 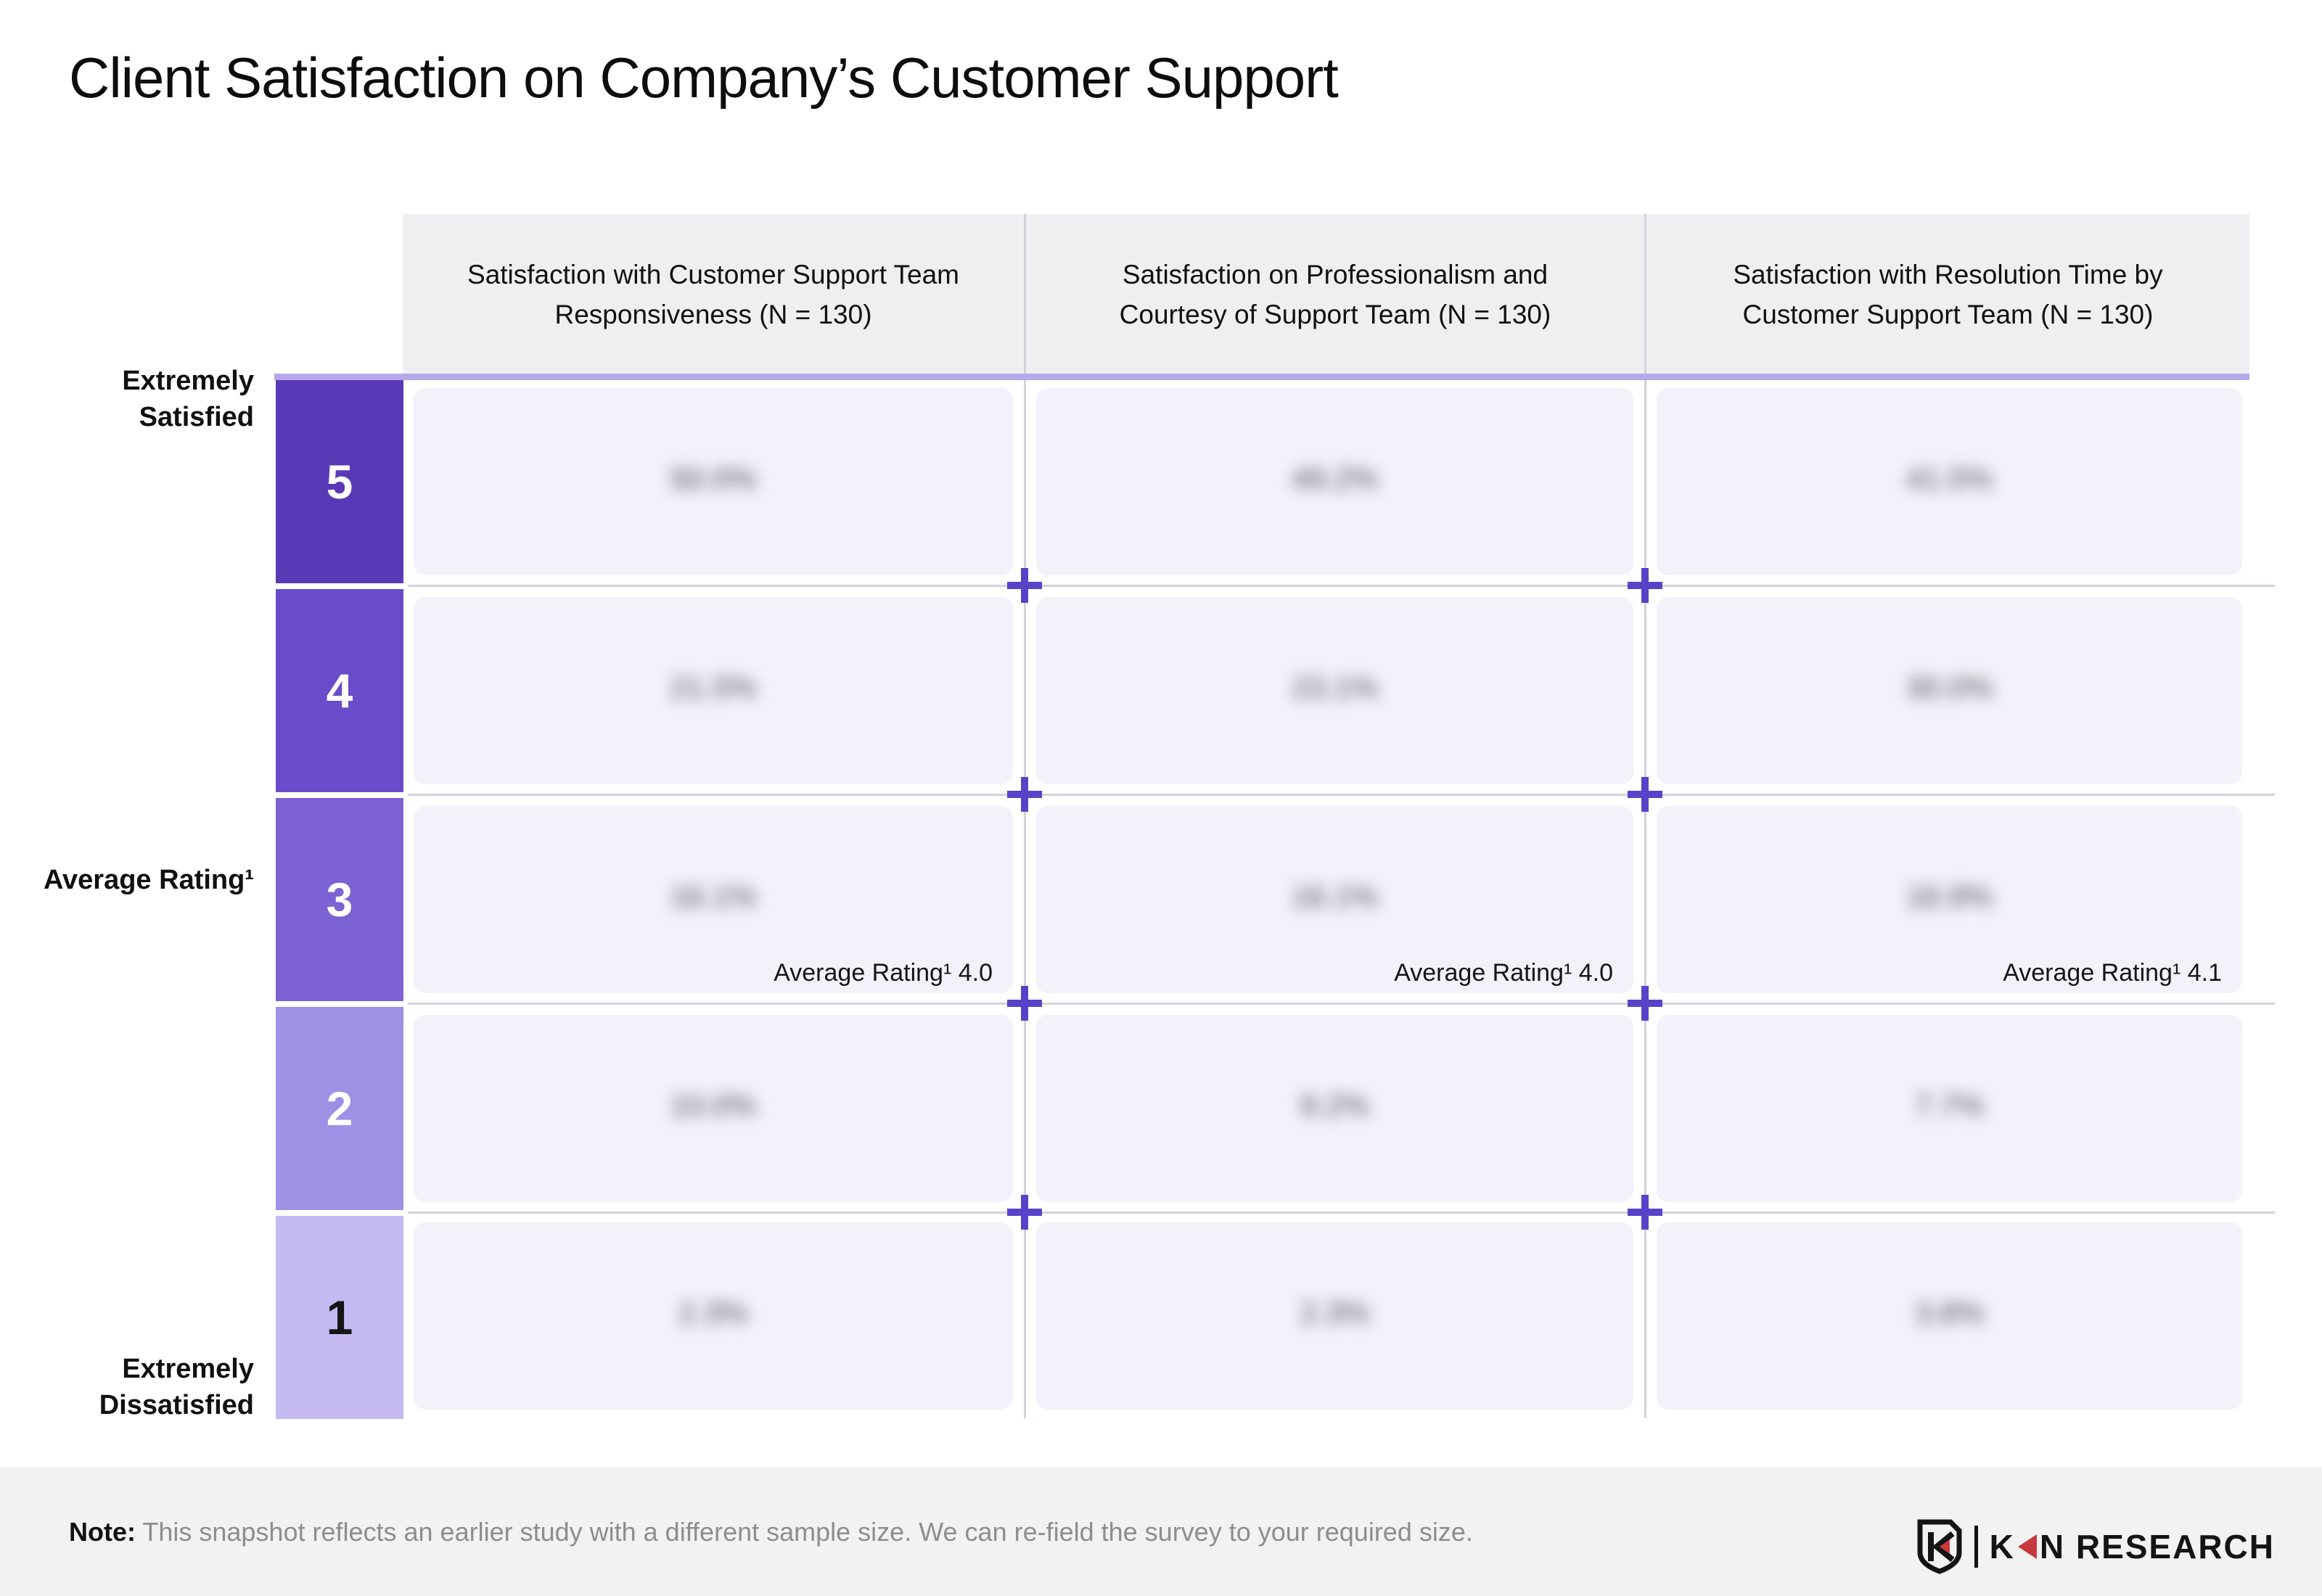 I want to click on cell-value-blurred: 23.1%, so click(x=1335, y=687).